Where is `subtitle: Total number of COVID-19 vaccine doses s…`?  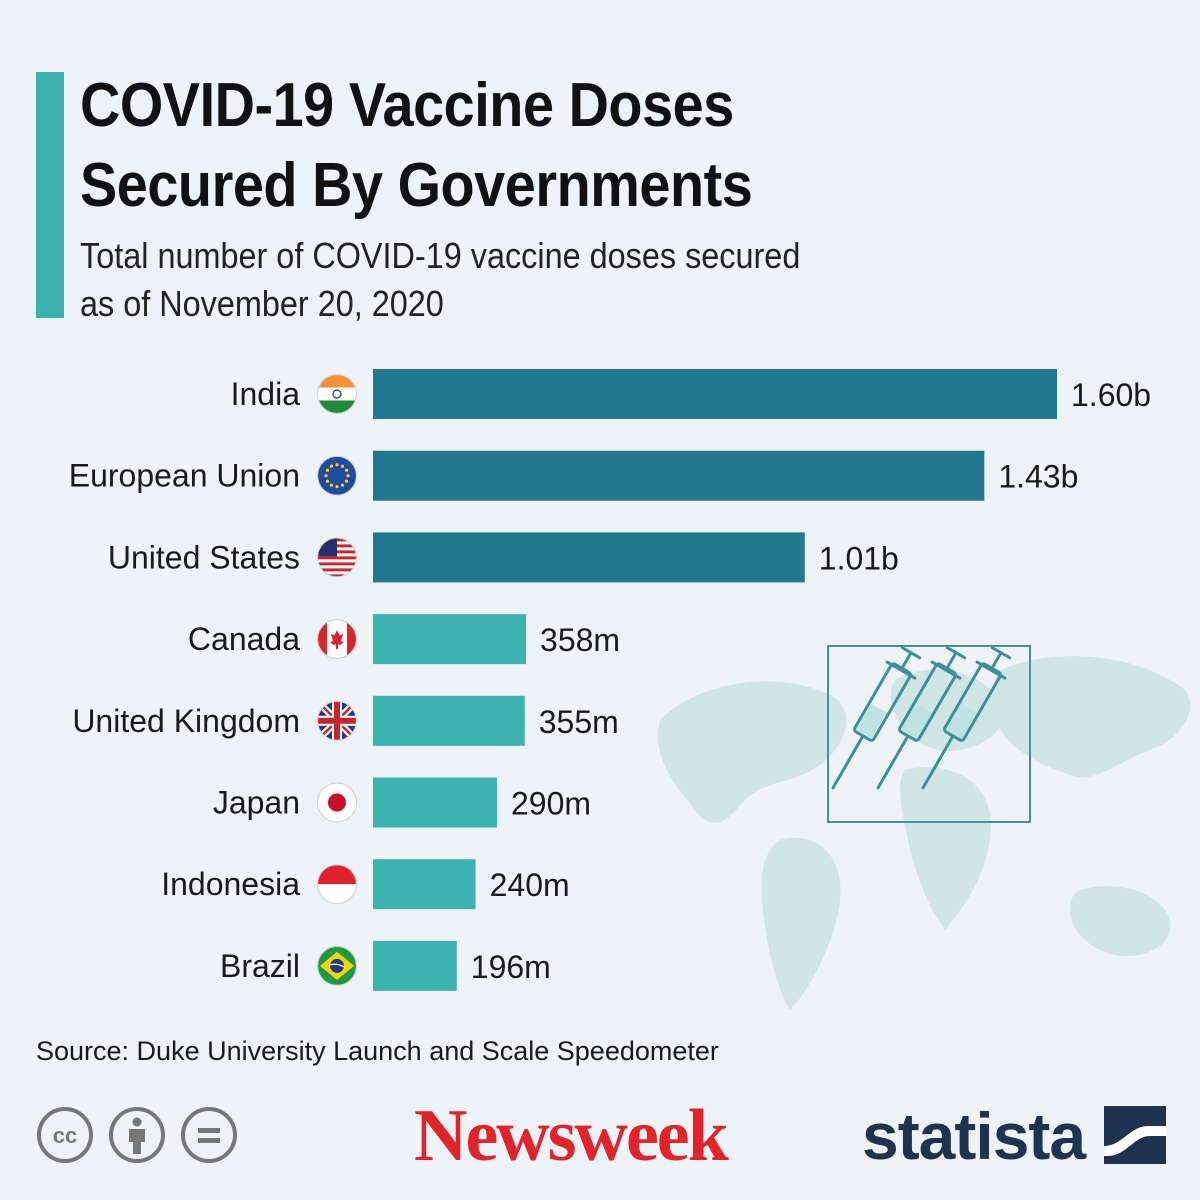
subtitle: Total number of COVID-19 vaccine doses s… is located at coordinates (440, 280).